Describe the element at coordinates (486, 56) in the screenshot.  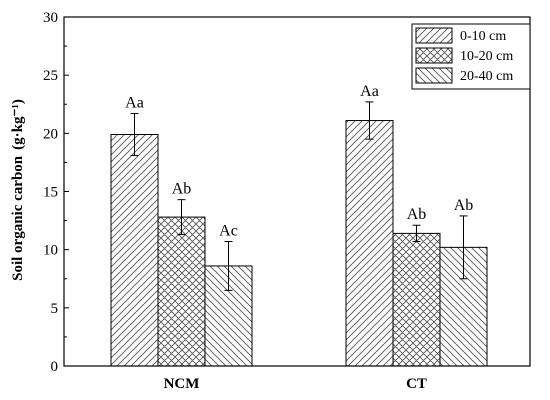
I see `legend-label: 10-20 cm` at that location.